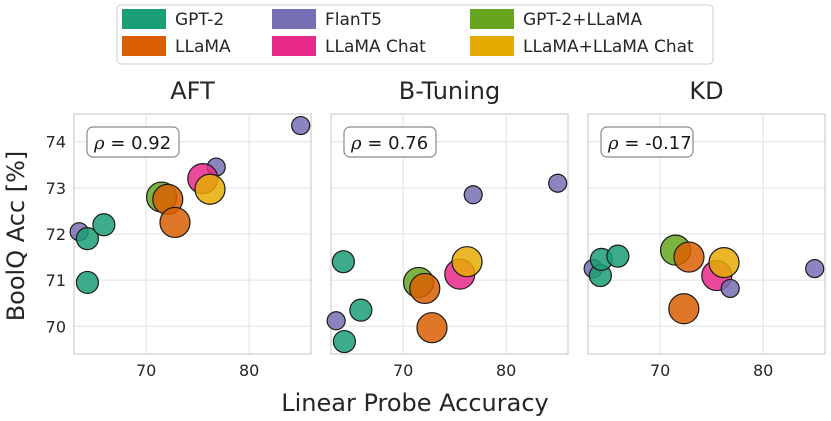  What do you see at coordinates (203, 47) in the screenshot?
I see `legend-label: LLaMA` at bounding box center [203, 47].